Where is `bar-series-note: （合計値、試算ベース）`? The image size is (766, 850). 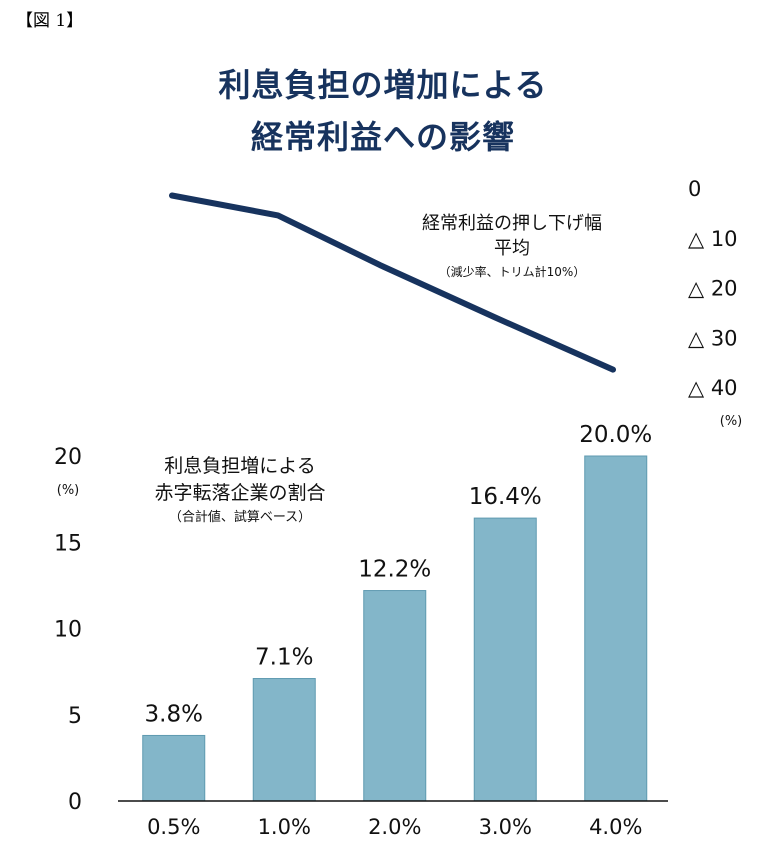 bar-series-note: （合計値、試算ベース） is located at coordinates (240, 517).